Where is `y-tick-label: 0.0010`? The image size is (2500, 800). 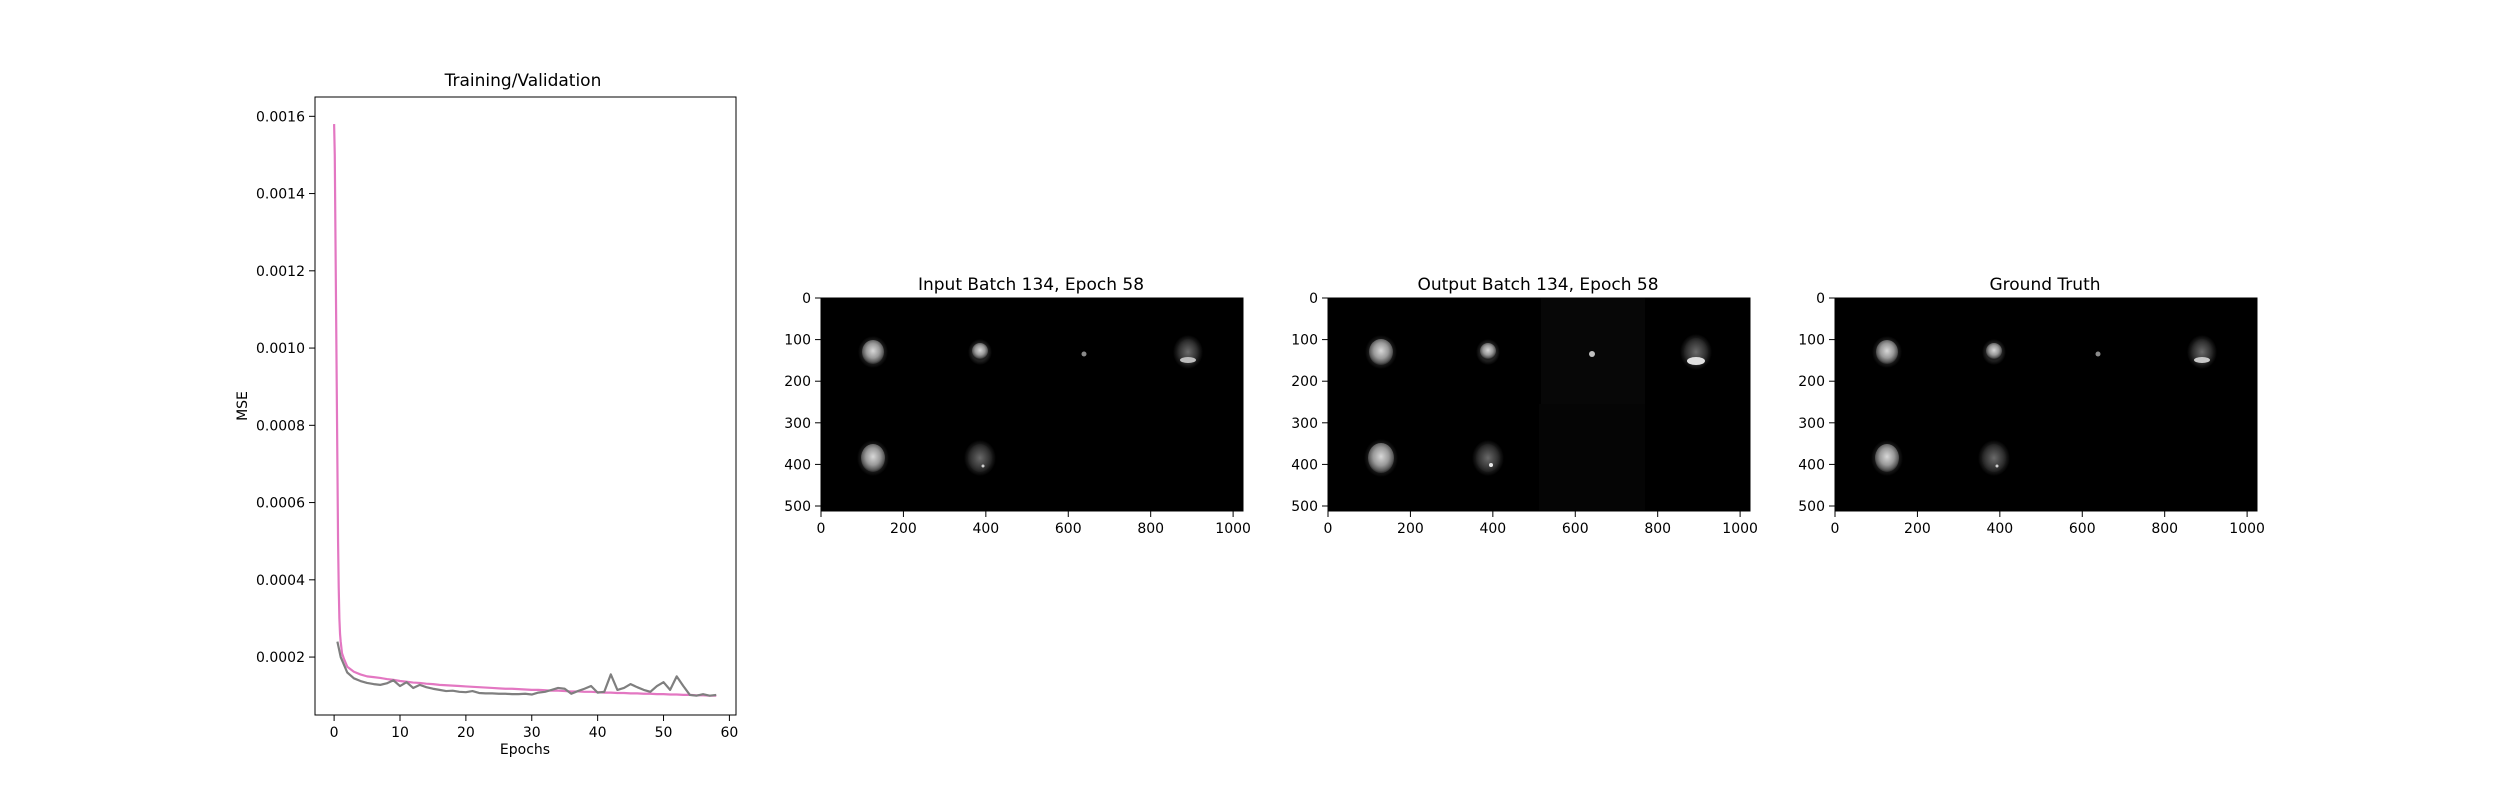 y-tick-label: 0.0010 is located at coordinates (280, 349).